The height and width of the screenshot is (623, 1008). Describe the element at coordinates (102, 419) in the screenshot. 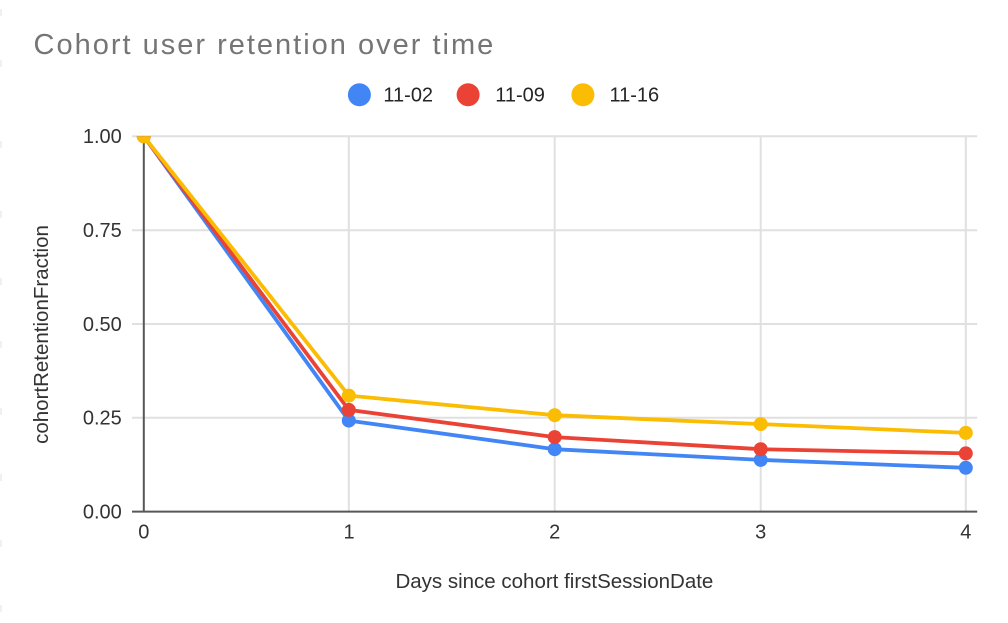

I see `svg-text: 0.25` at that location.